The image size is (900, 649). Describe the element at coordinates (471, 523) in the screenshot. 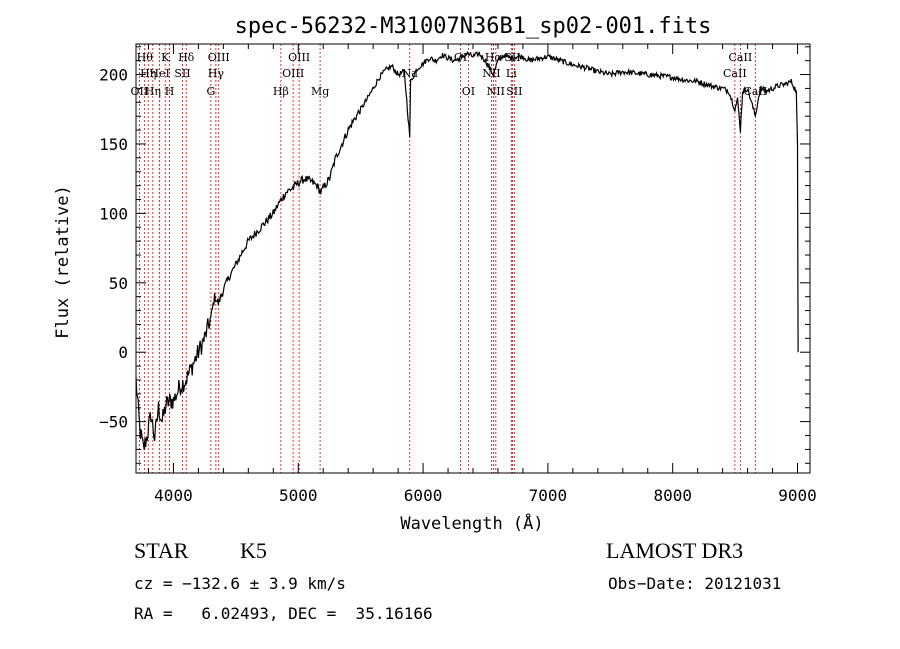

I see `x-axis-label: Wavelength (Å)` at that location.